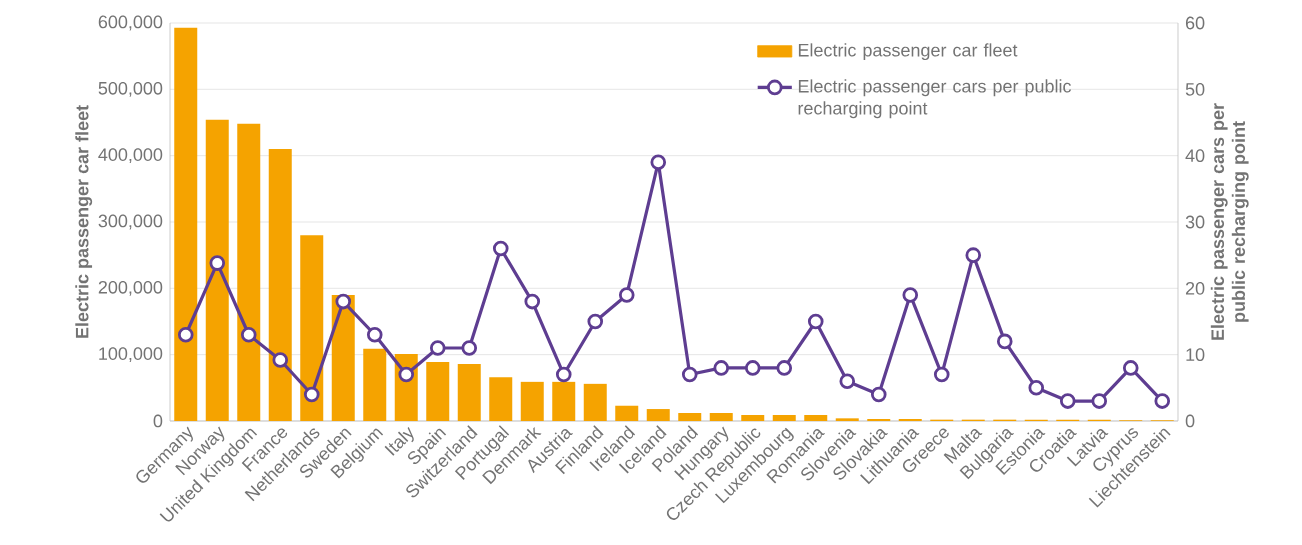 The image size is (1302, 545). Describe the element at coordinates (131, 355) in the screenshot. I see `y-tick-label: 100,000` at that location.